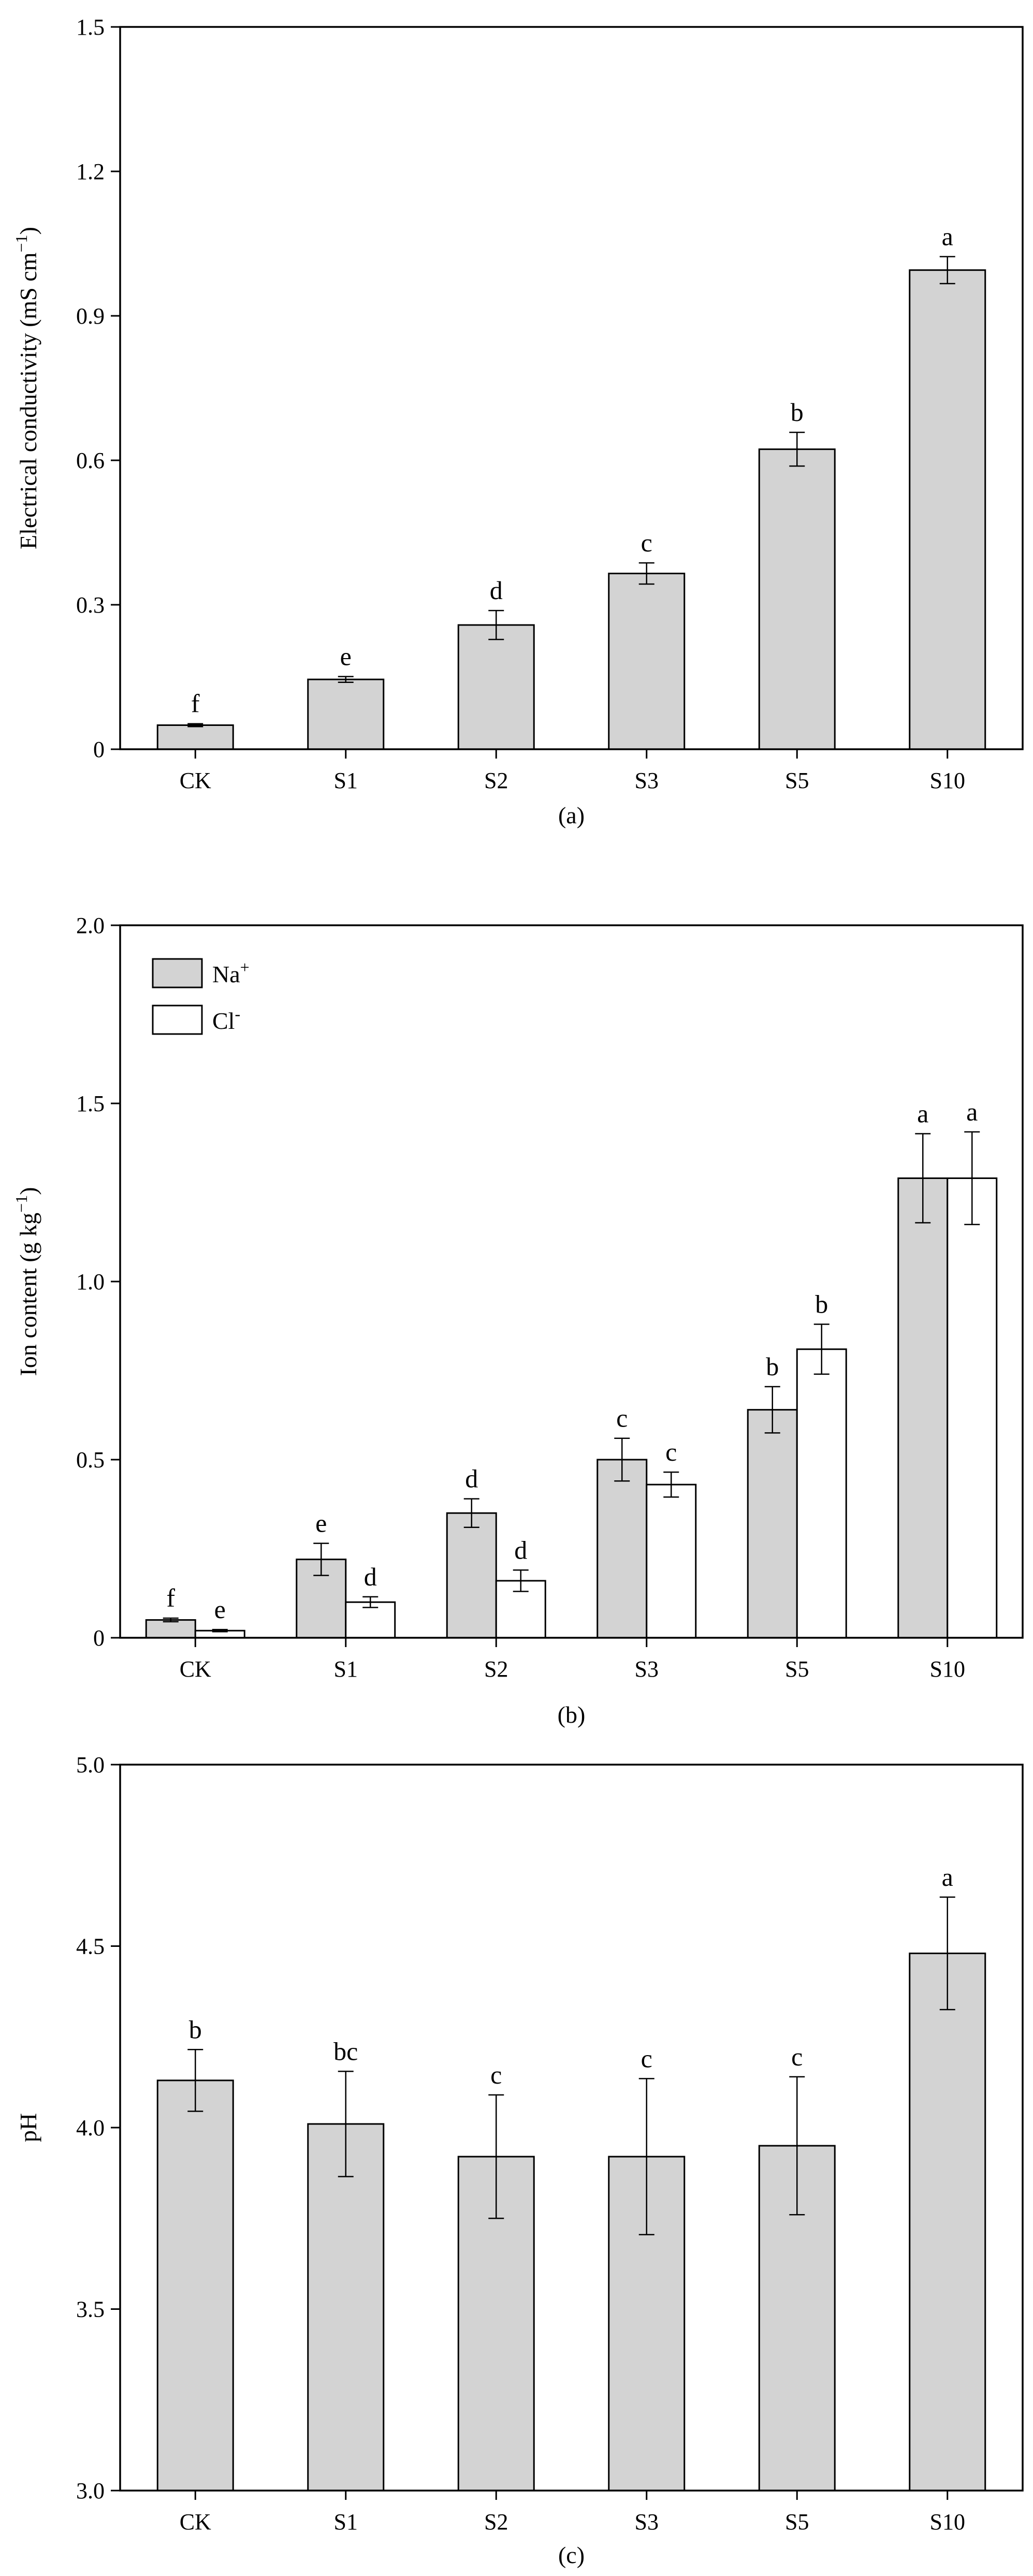  What do you see at coordinates (496, 687) in the screenshot?
I see `bar-s2` at bounding box center [496, 687].